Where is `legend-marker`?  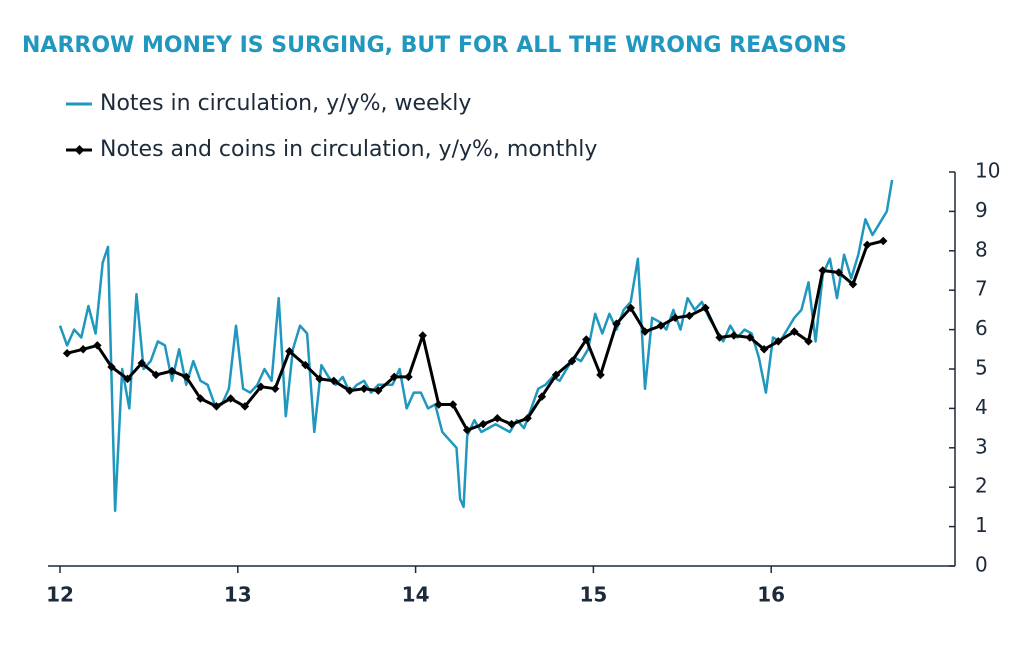
legend-marker is located at coordinates (79, 150).